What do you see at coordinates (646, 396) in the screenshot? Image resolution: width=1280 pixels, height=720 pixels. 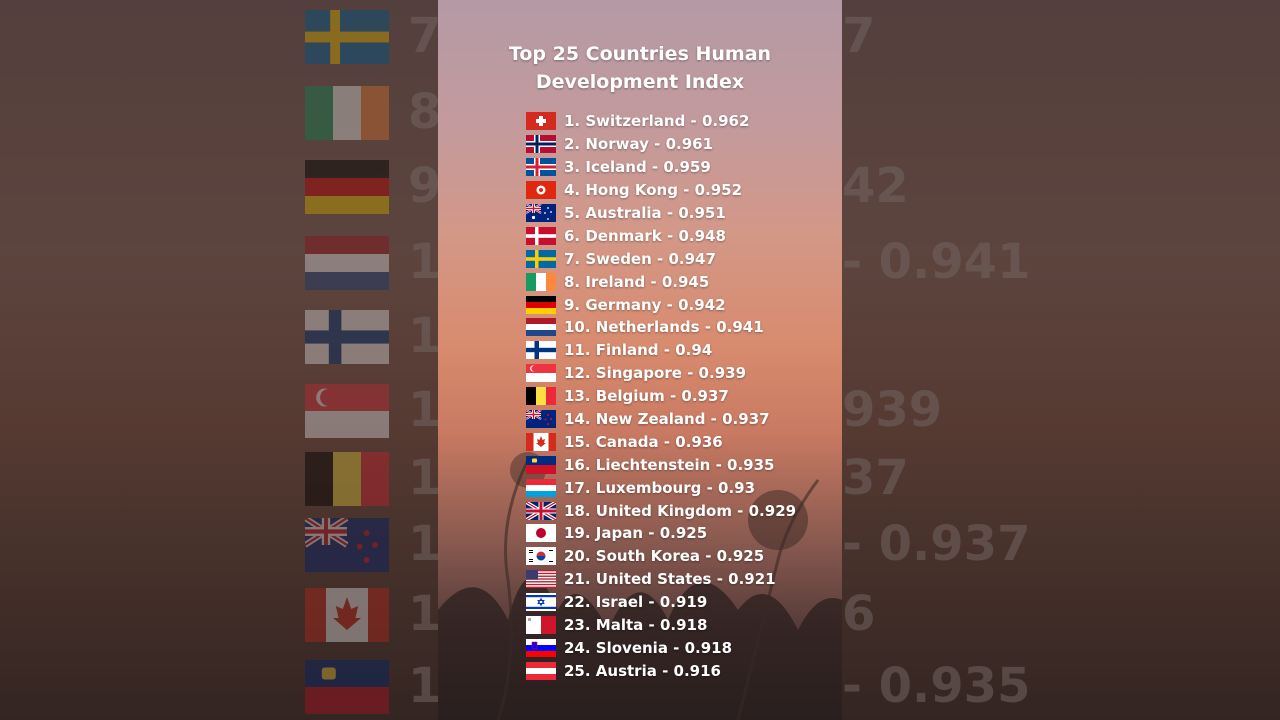 I see `ranking-label: 13. Belgium - 0.937` at bounding box center [646, 396].